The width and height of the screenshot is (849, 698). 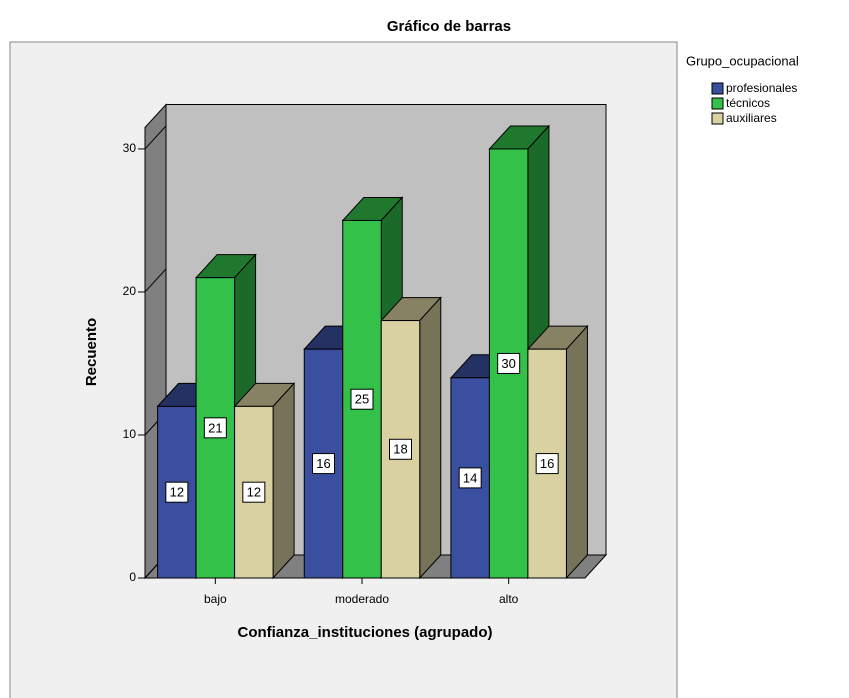 I want to click on y-axis-label: Recuento, so click(x=91, y=352).